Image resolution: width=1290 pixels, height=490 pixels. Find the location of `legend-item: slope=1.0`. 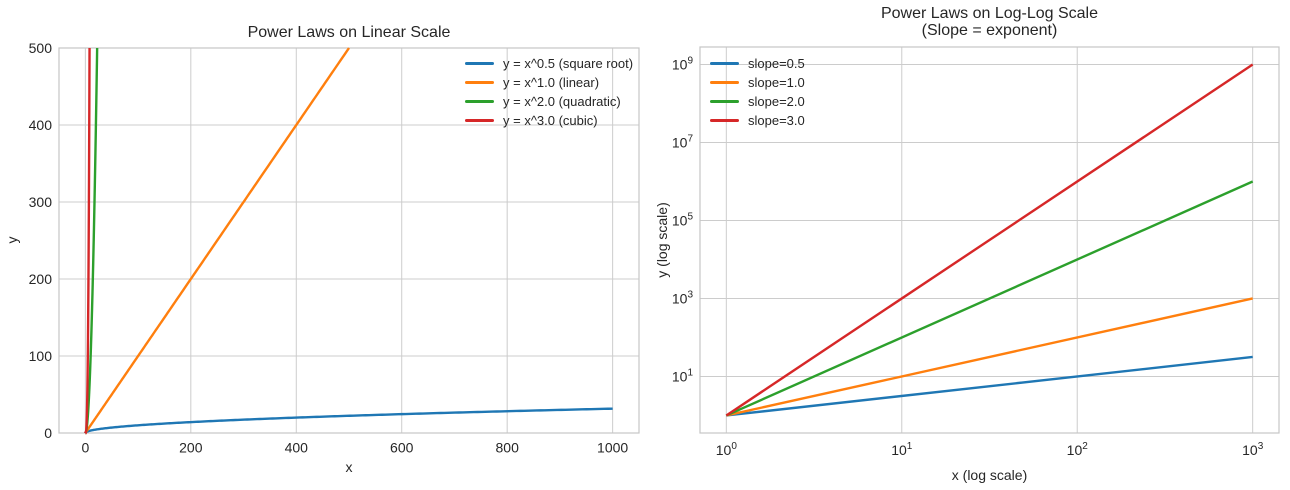

legend-item: slope=1.0 is located at coordinates (757, 82).